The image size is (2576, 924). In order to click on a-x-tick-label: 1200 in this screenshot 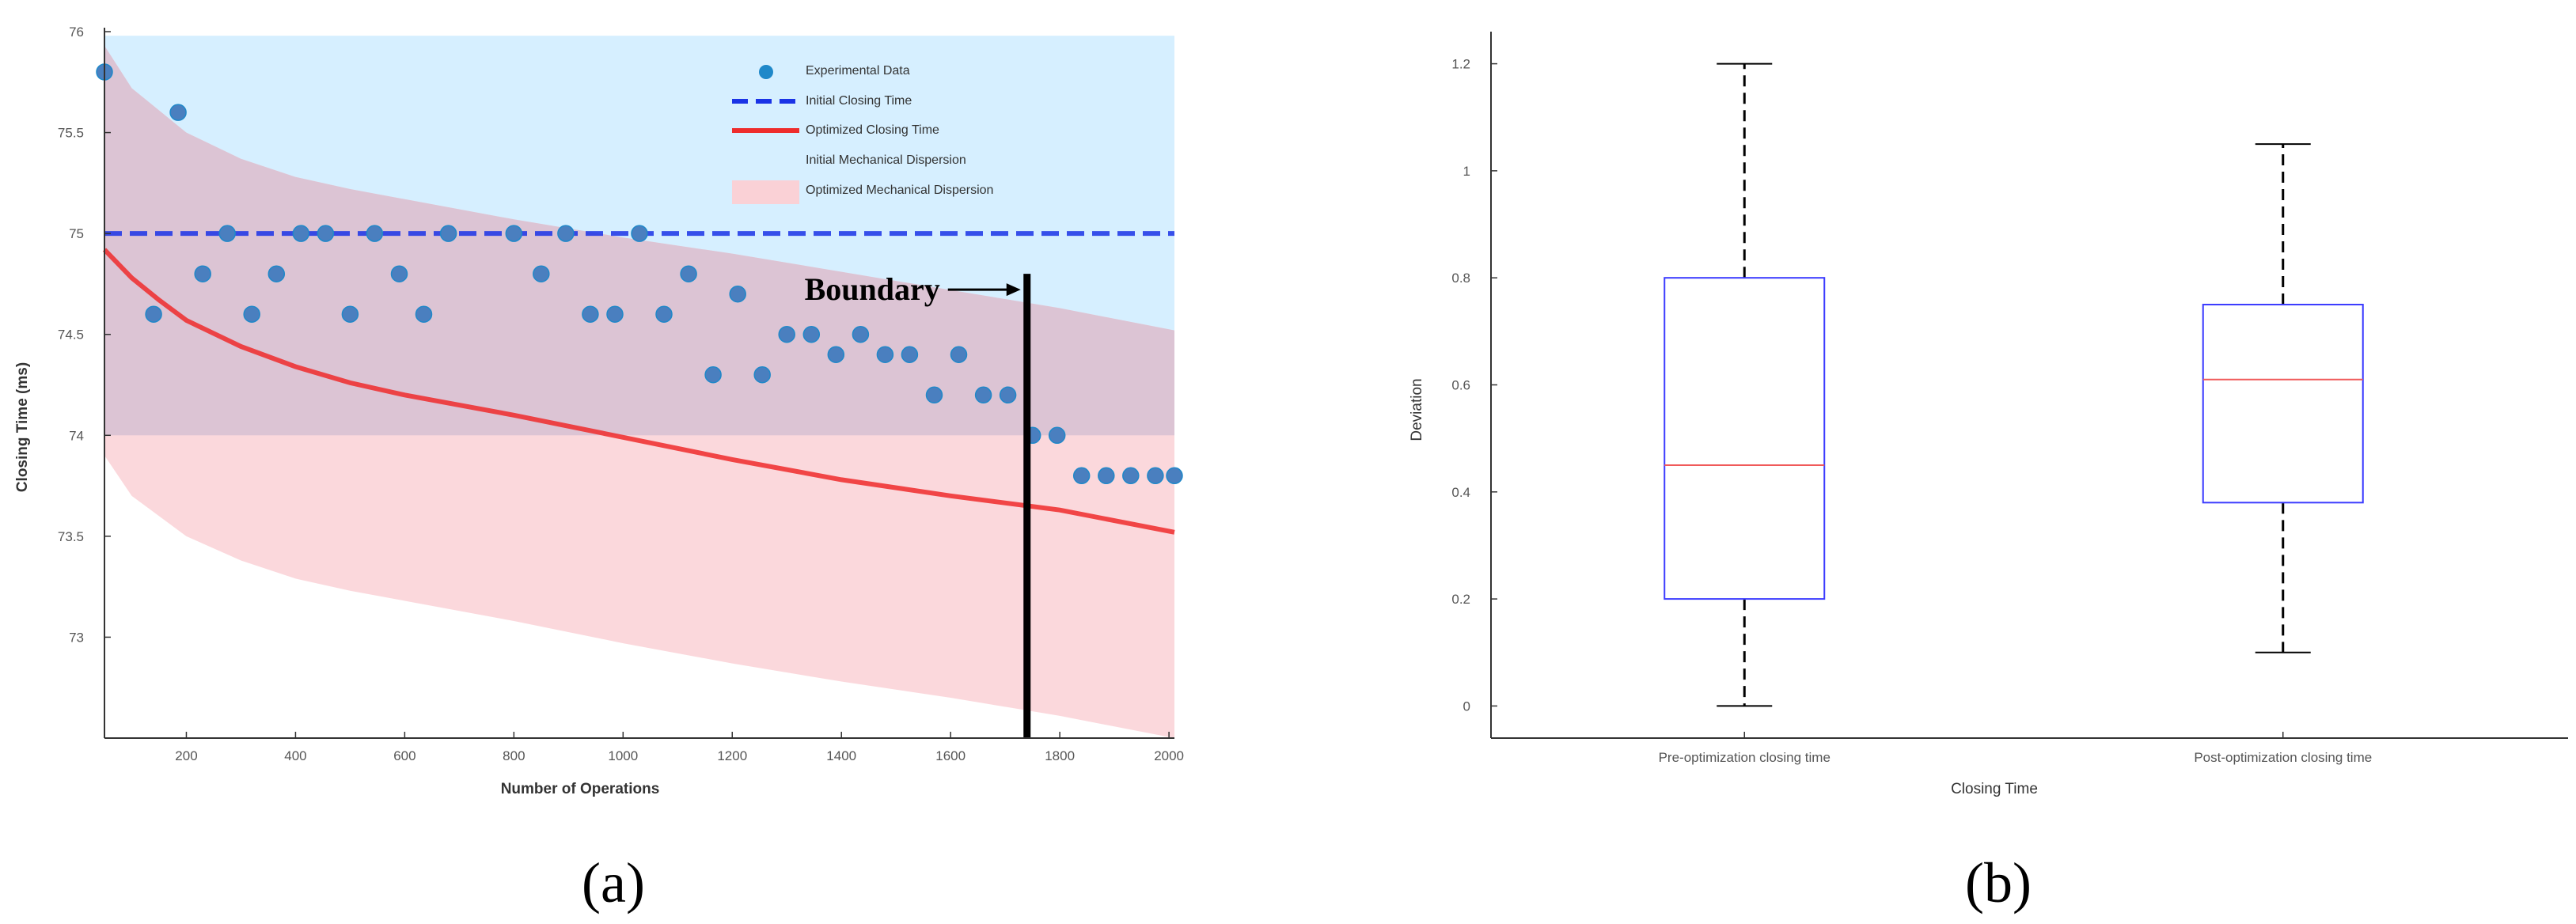, I will do `click(732, 756)`.